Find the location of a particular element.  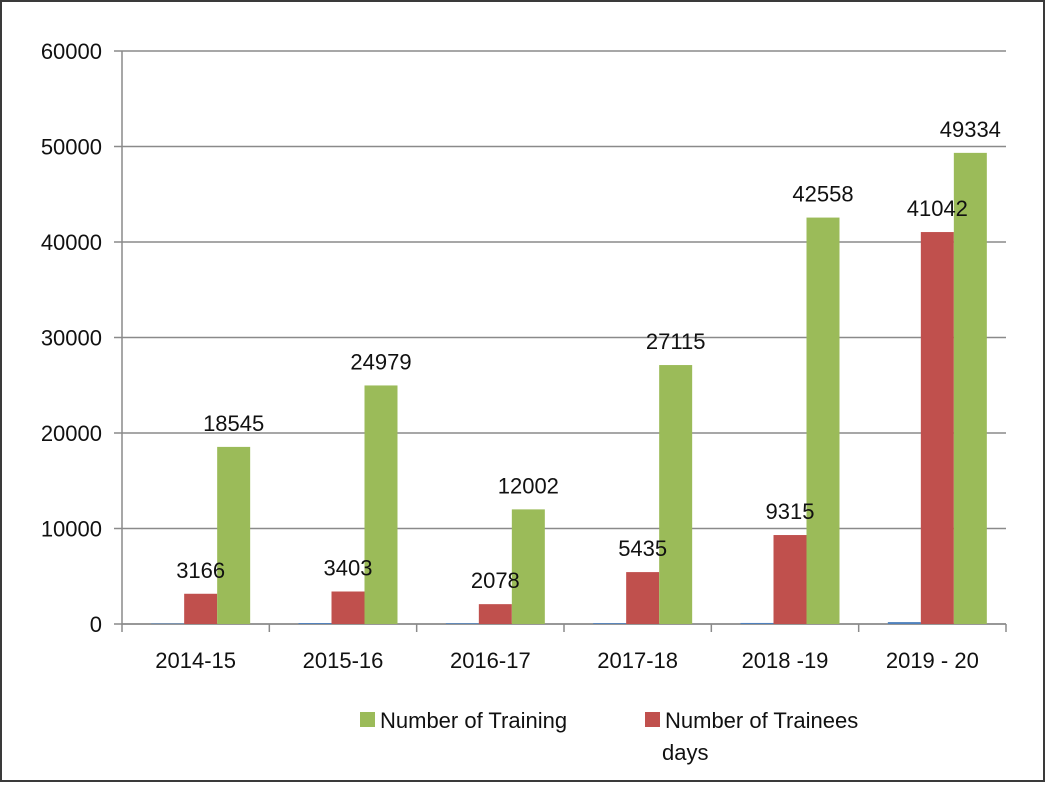

x-tick-label: 2017-18 is located at coordinates (637, 660).